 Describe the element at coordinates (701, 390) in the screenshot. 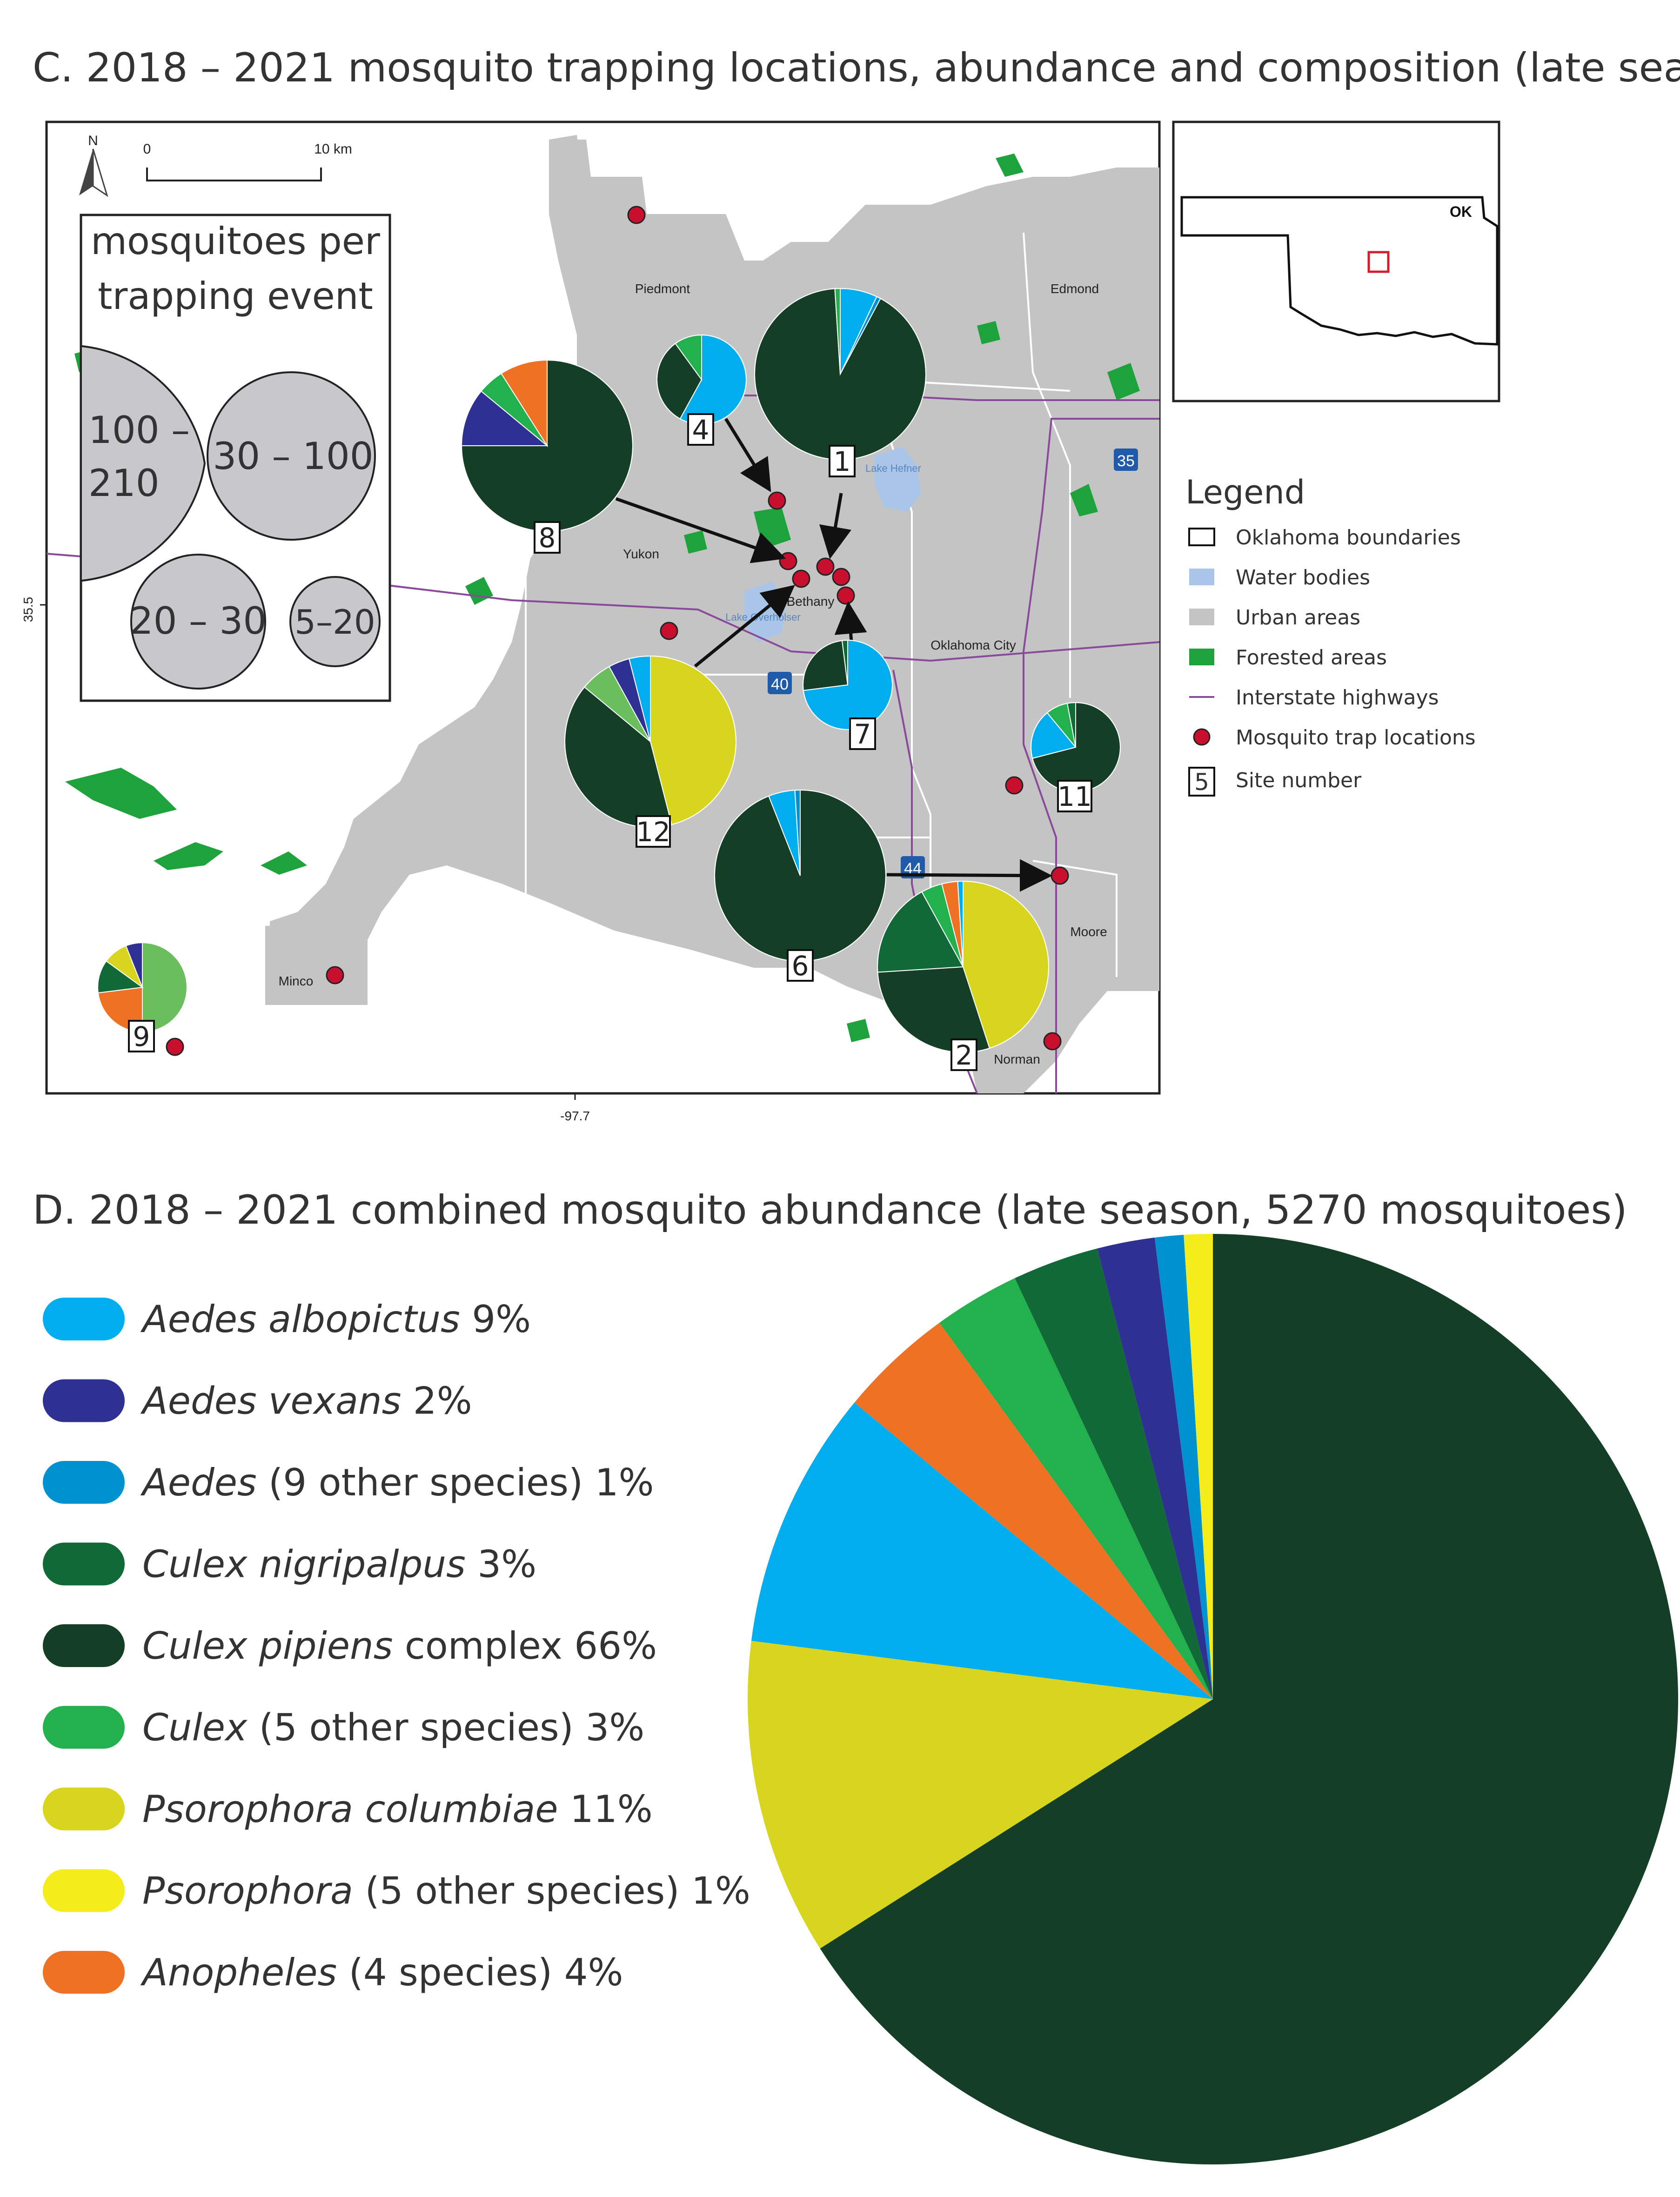

I see `site-pie-4: 4` at that location.